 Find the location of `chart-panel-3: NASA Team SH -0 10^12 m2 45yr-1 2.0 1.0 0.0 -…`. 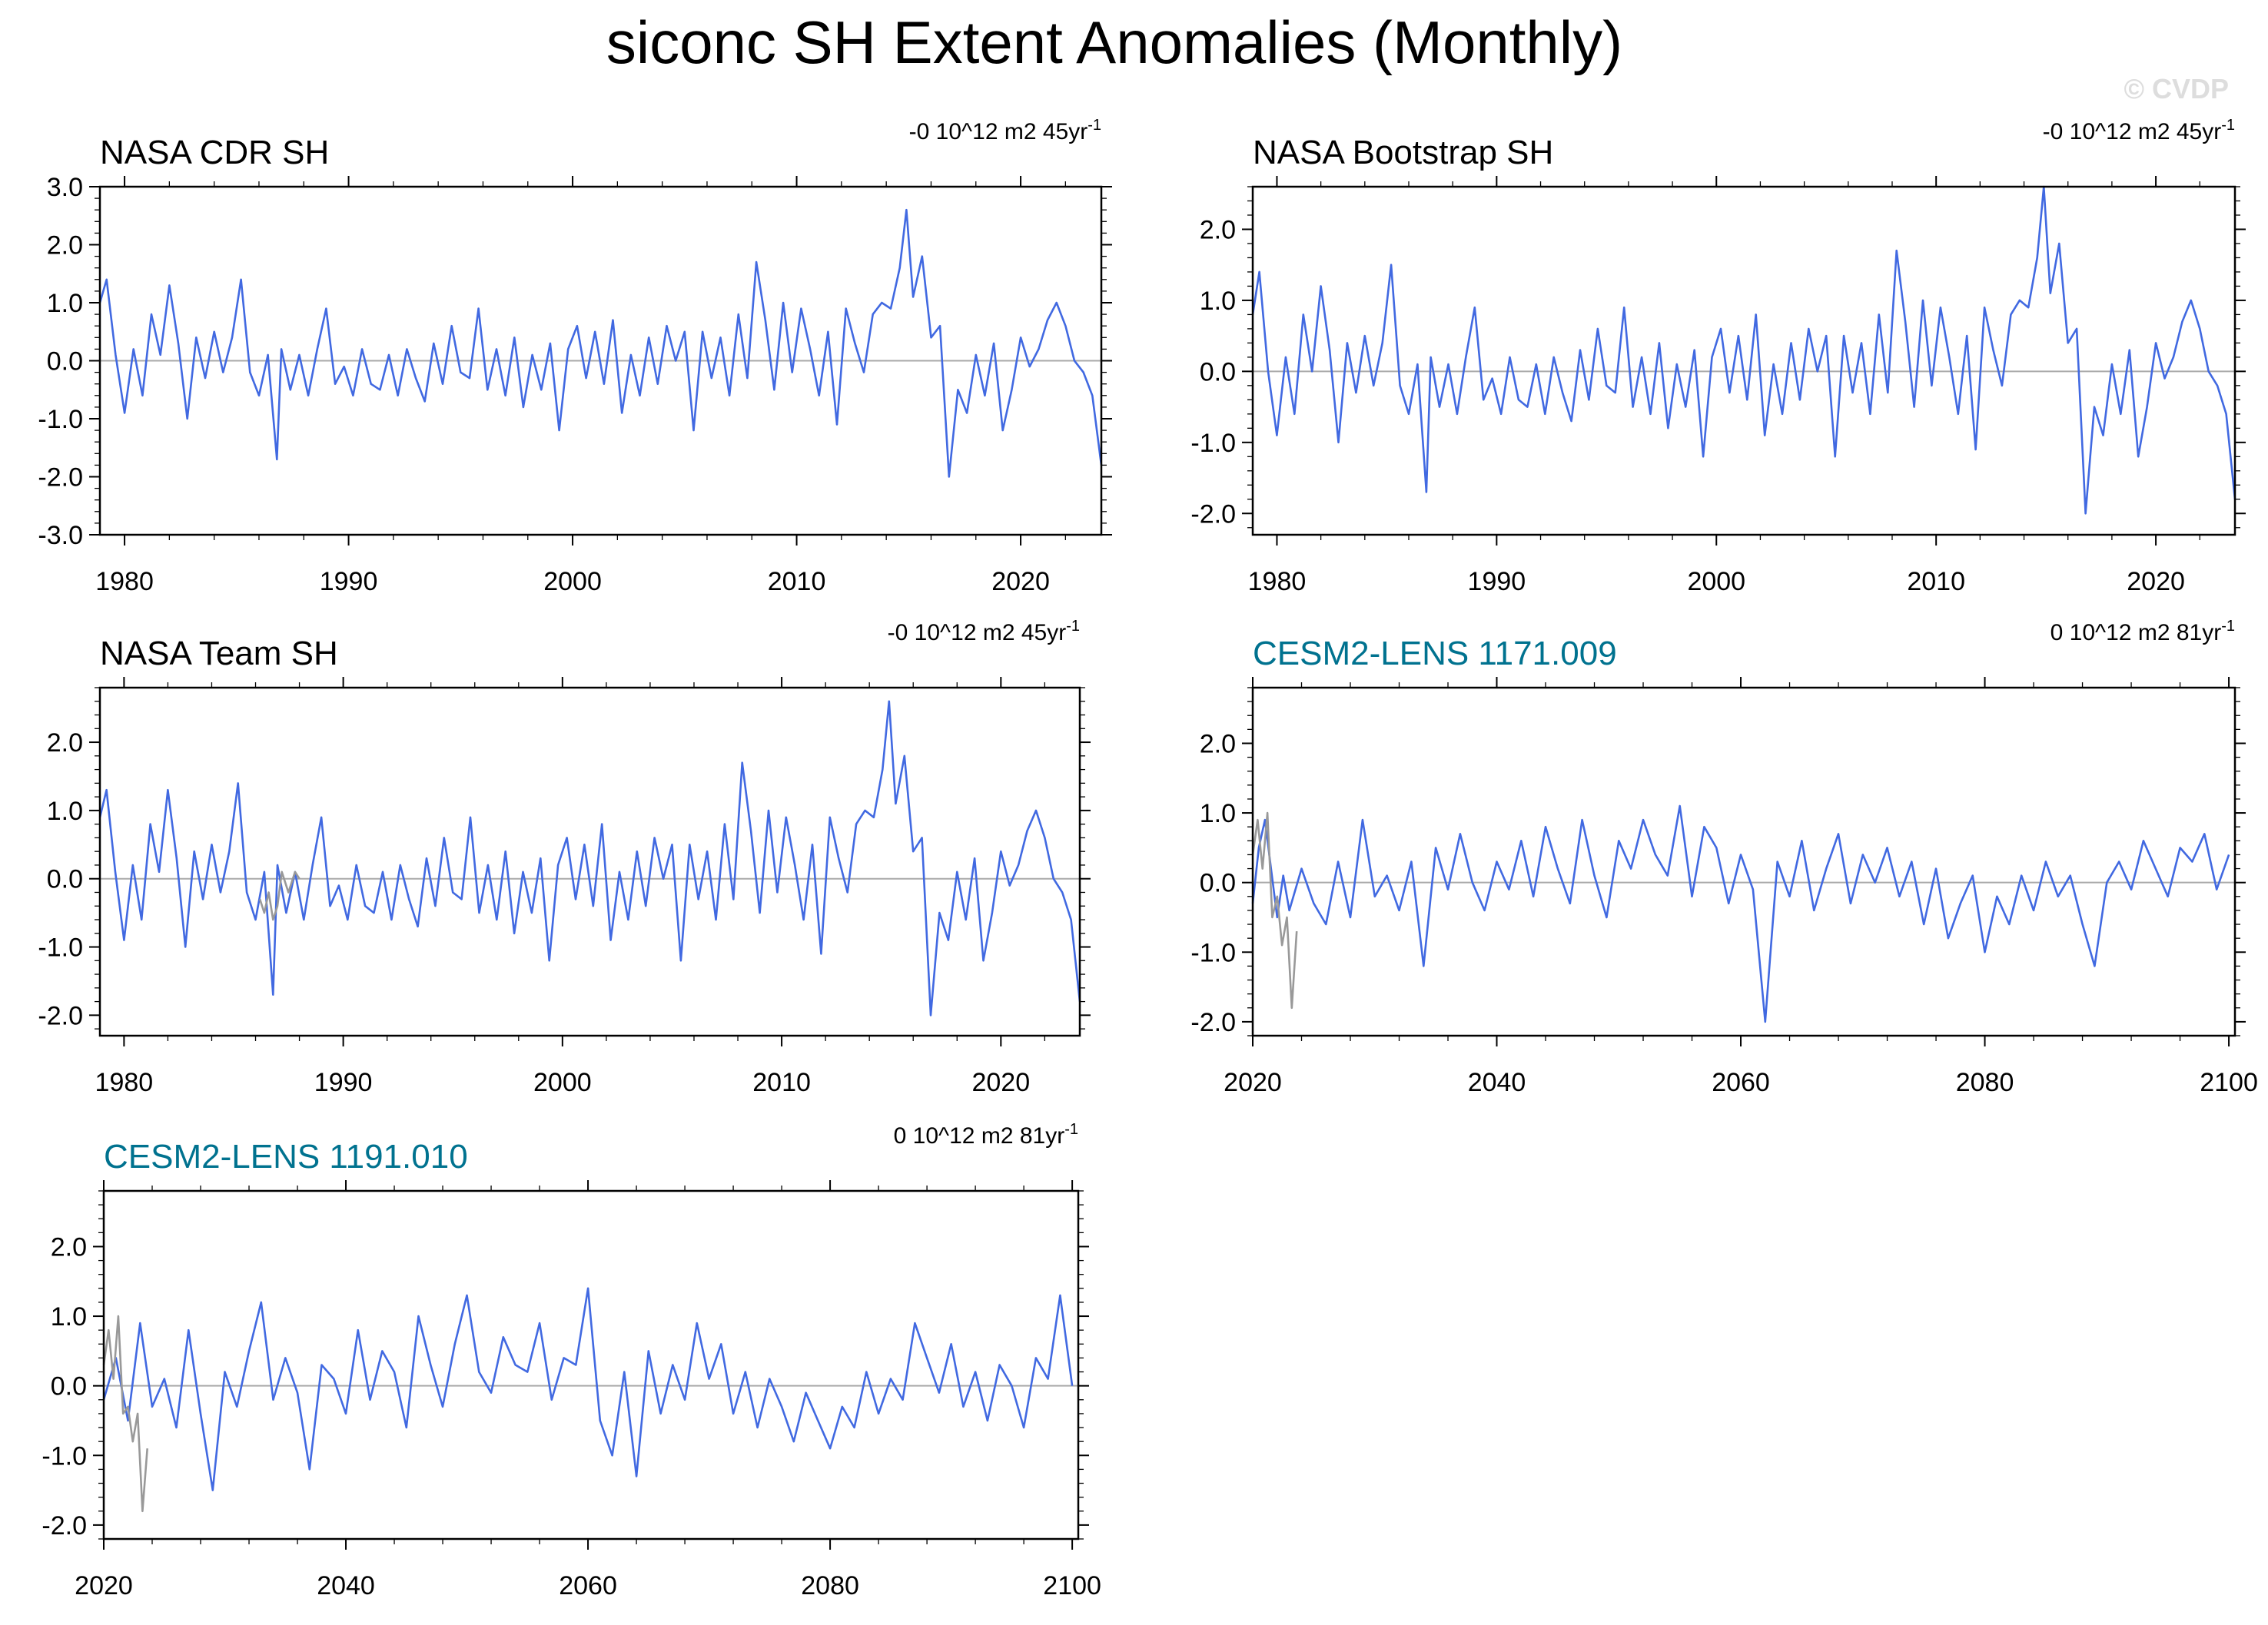

chart-panel-3: NASA Team SH -0 10^12 m2 45yr-1 2.0 1.0 0.0 -… is located at coordinates (564, 857).